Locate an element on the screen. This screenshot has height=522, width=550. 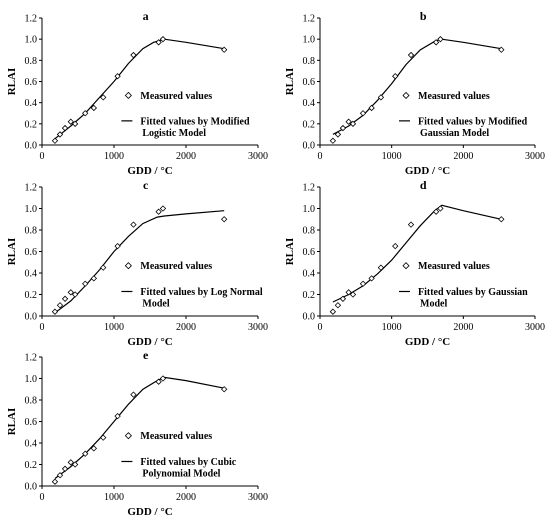
legend-label-fitted-line2: Gaussian Model is located at coordinates (454, 133).